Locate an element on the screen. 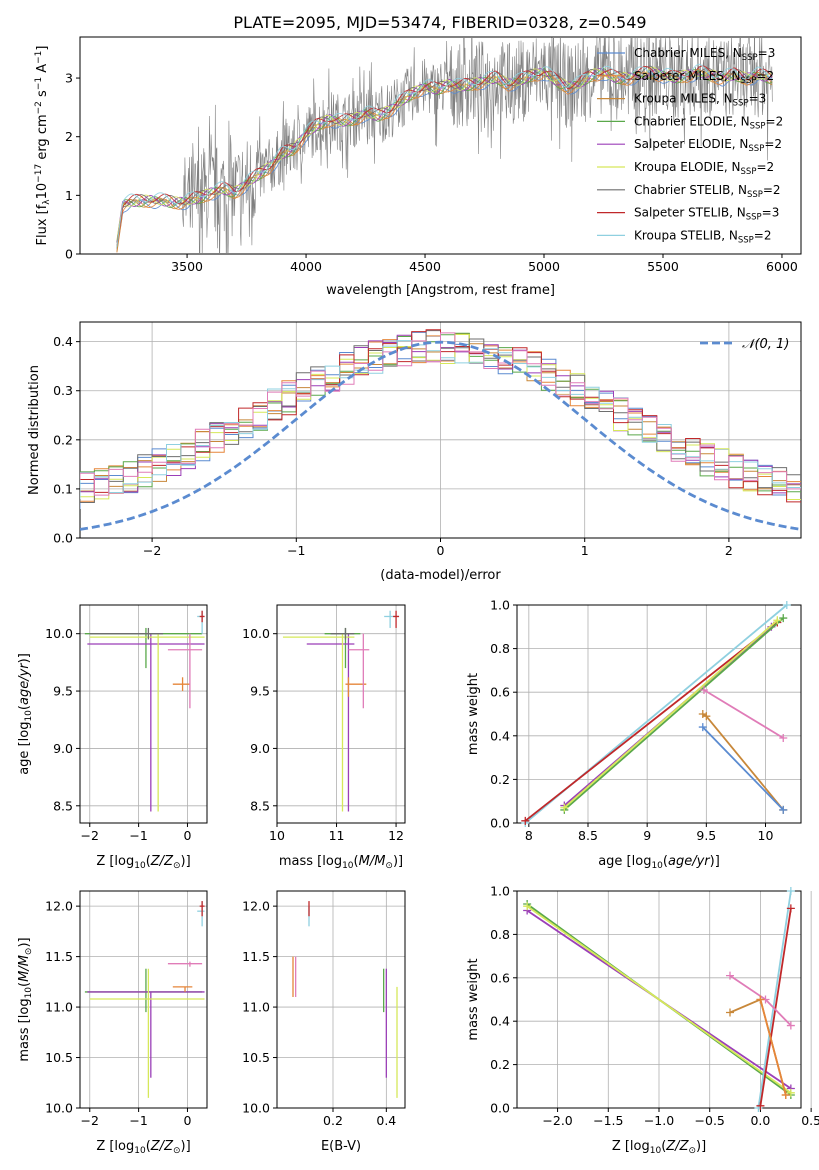  y-tick-label: 9.5 is located at coordinates (63, 691).